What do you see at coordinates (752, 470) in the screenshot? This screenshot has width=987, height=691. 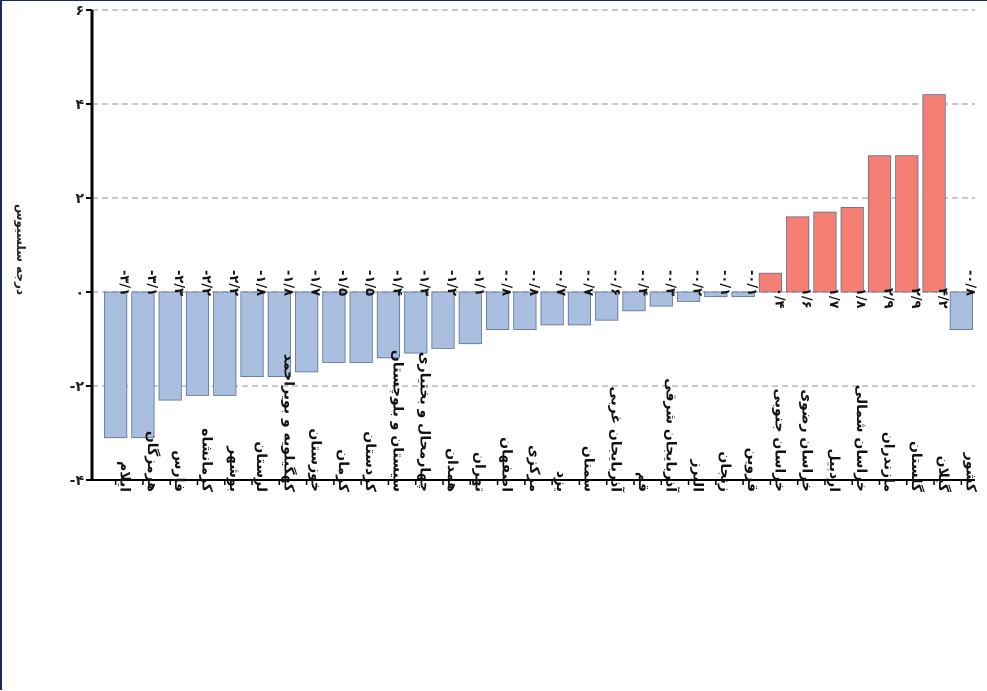 I see `category-label: قزوین` at bounding box center [752, 470].